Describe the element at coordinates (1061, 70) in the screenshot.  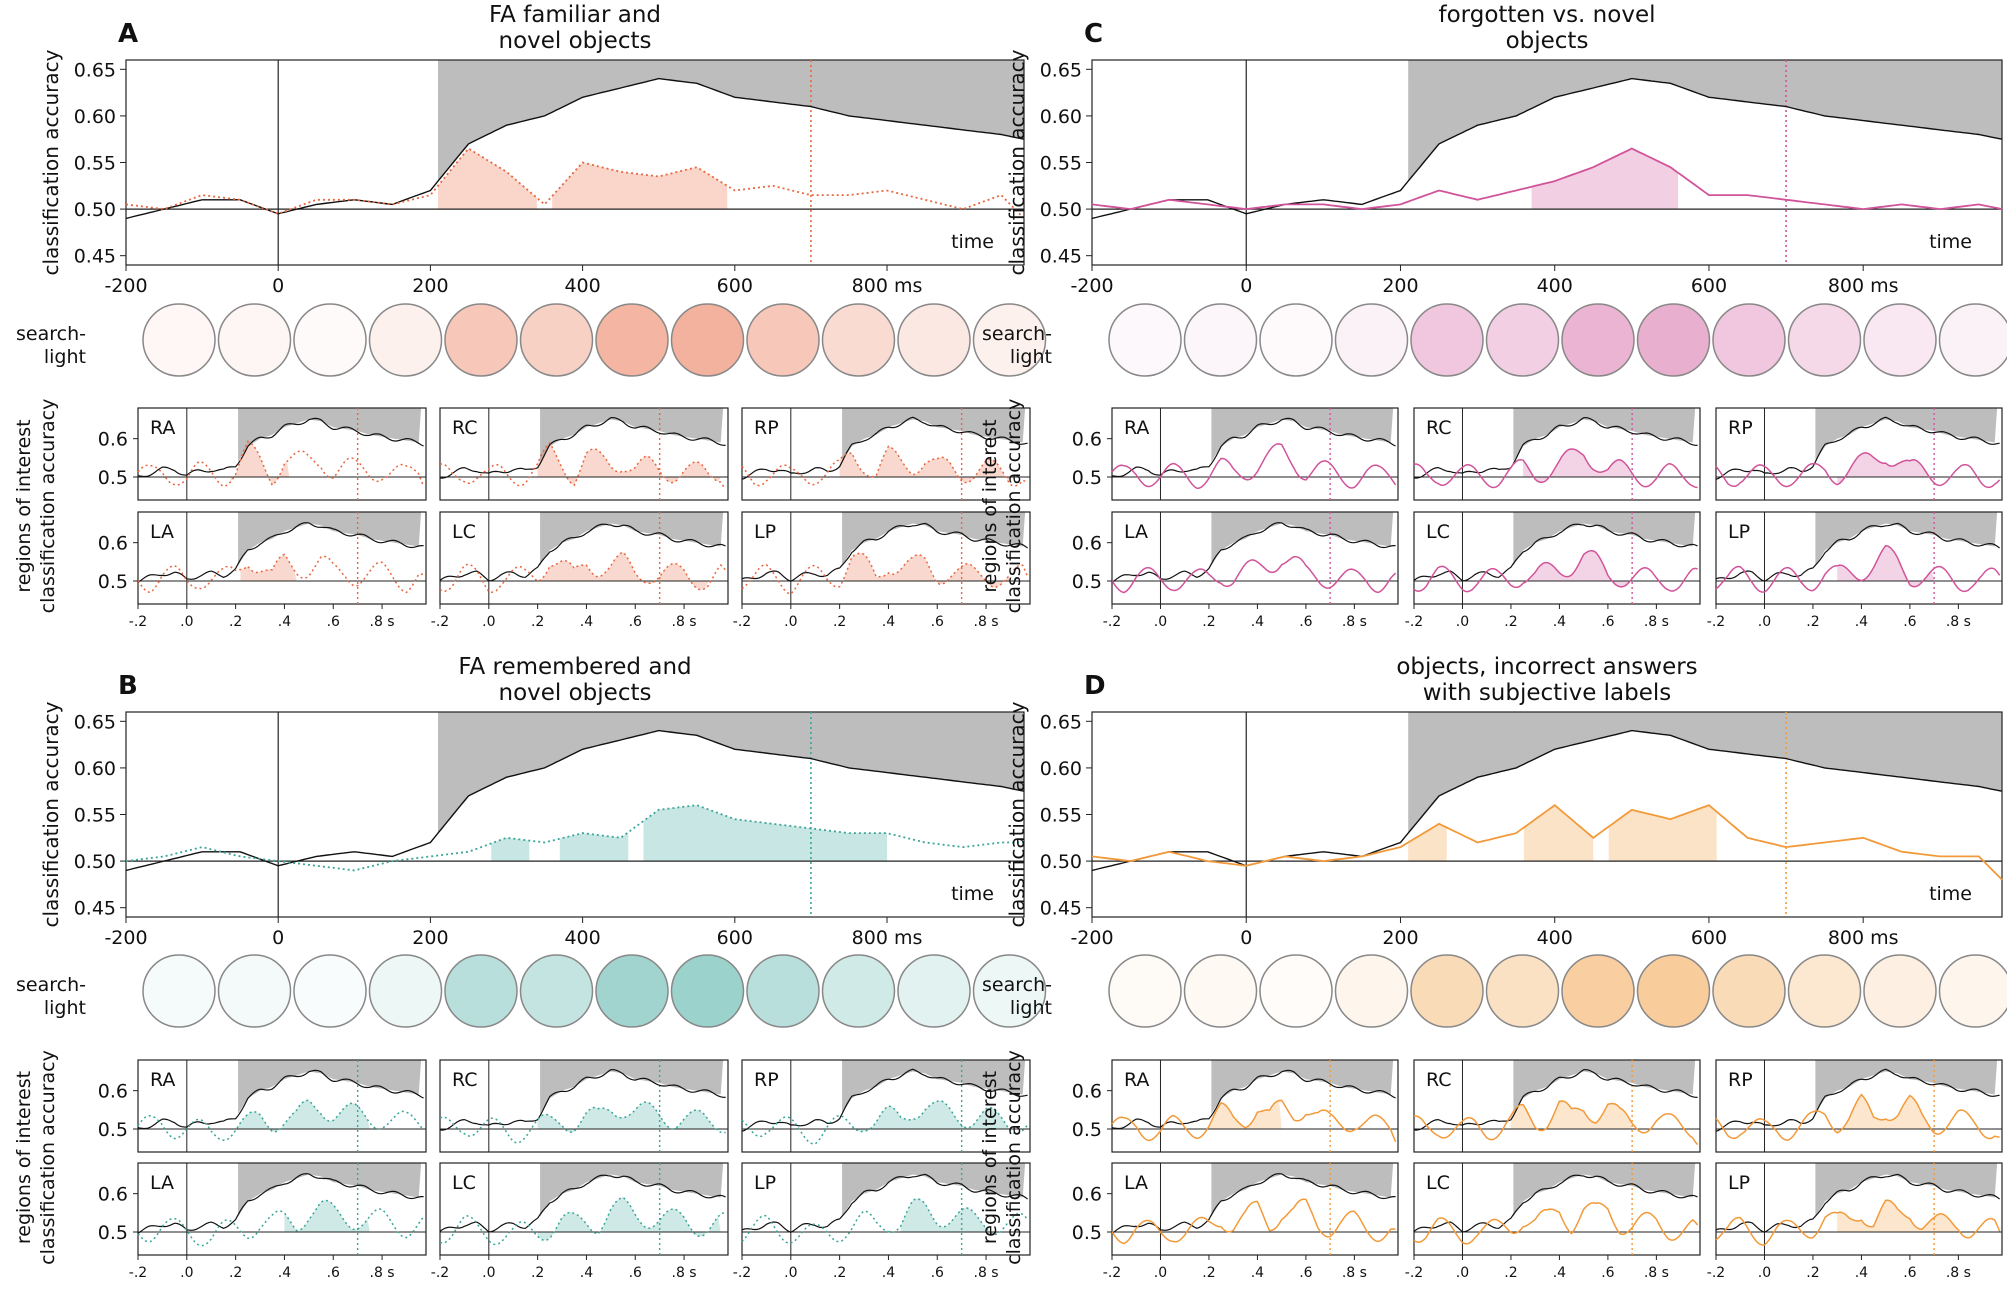
I see `y-tick-label: 0.65` at that location.